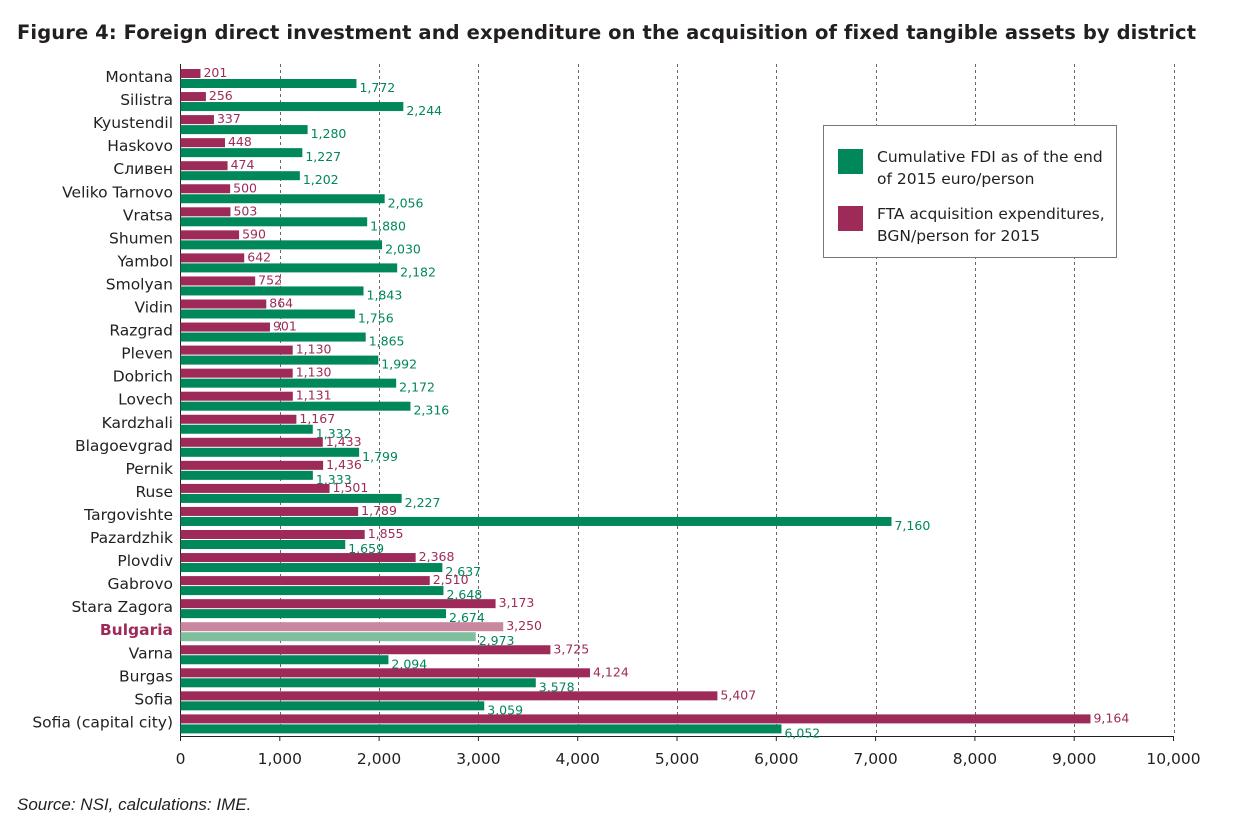 This screenshot has height=829, width=1249. What do you see at coordinates (143, 169) in the screenshot?
I see `category-label: Сливен` at bounding box center [143, 169].